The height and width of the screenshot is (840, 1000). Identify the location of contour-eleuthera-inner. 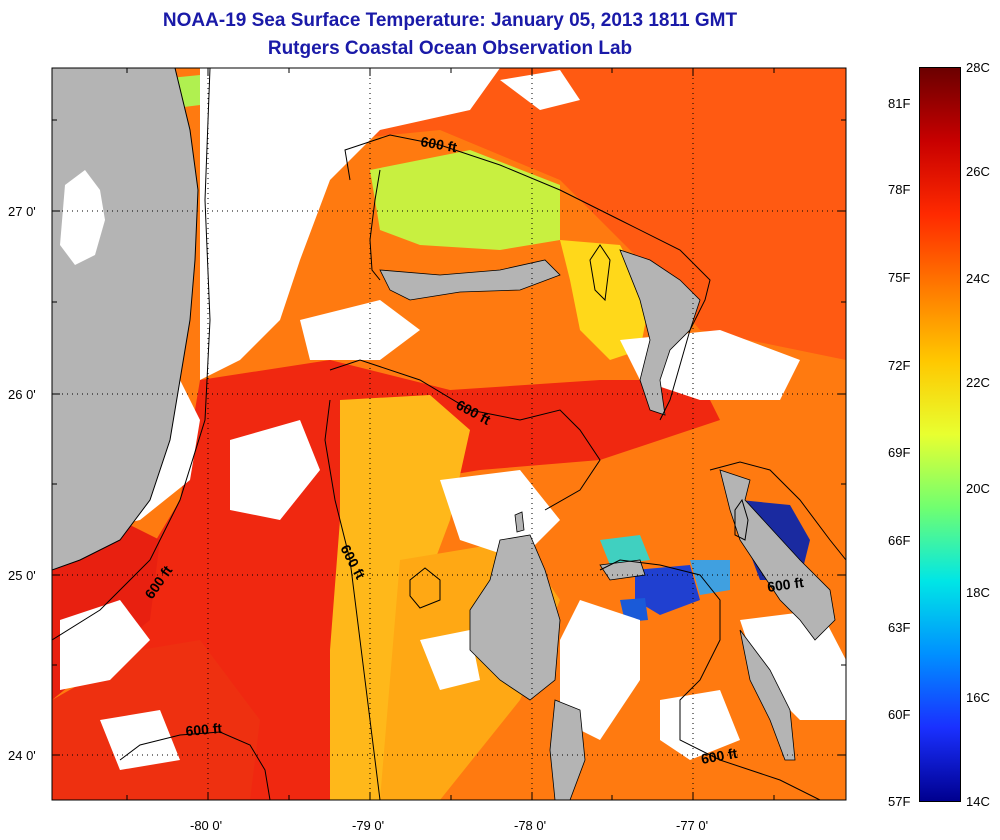
(741, 519).